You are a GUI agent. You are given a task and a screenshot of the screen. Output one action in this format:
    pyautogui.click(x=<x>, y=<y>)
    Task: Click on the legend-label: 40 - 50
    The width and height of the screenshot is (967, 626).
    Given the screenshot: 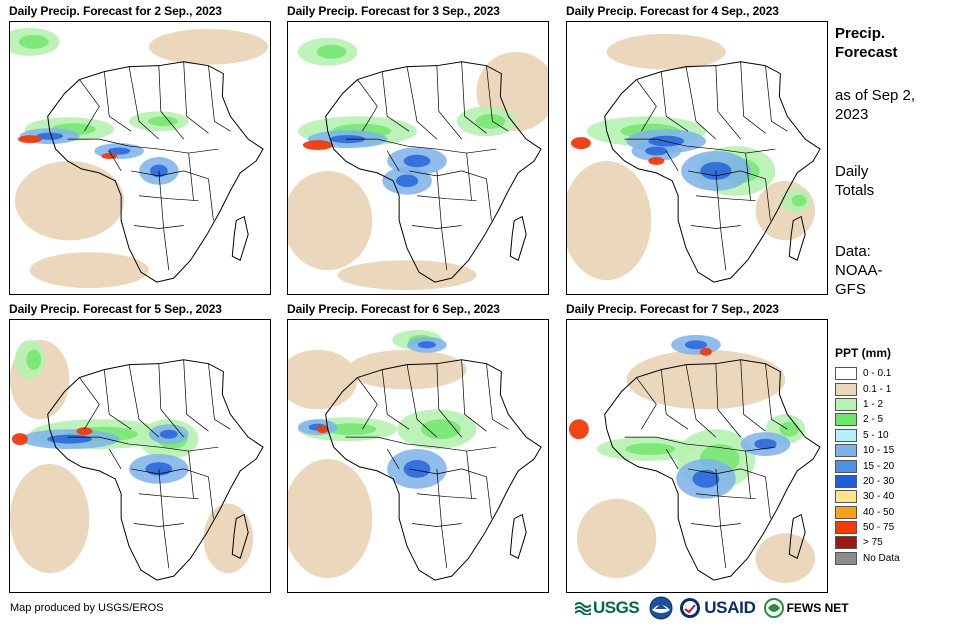 What is the action you would take?
    pyautogui.click(x=879, y=512)
    